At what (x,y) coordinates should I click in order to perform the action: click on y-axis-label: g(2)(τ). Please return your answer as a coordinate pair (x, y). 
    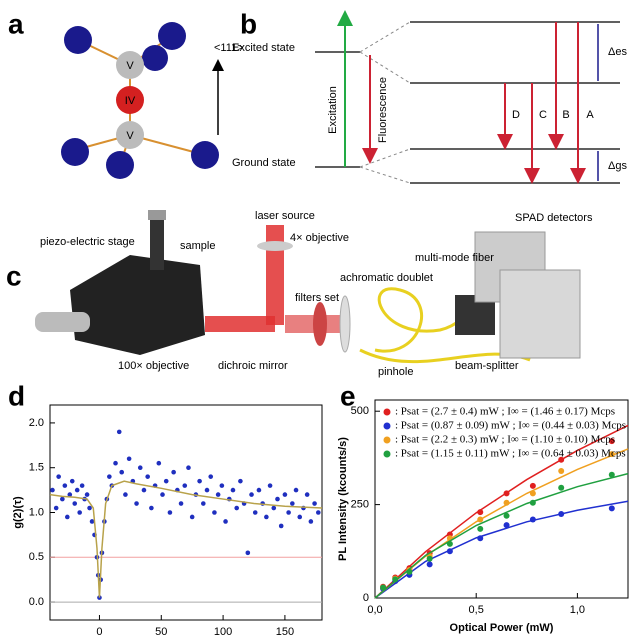
    Looking at the image, I should click on (18, 512).